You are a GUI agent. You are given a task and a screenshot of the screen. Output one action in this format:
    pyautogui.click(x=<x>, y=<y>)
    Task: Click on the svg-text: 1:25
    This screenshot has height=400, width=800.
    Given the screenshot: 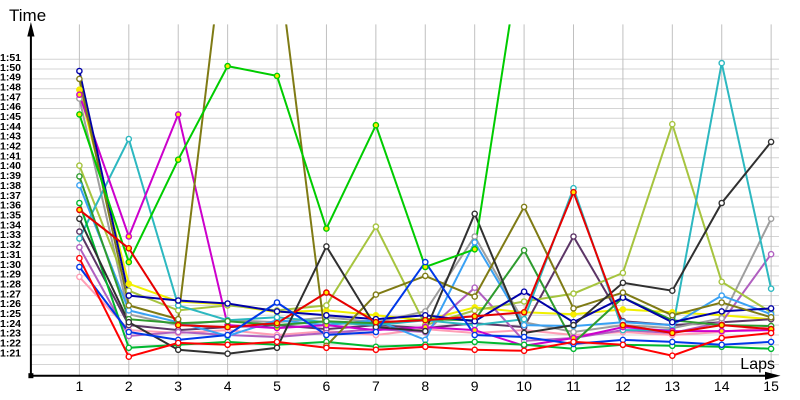 What is the action you would take?
    pyautogui.click(x=10, y=314)
    